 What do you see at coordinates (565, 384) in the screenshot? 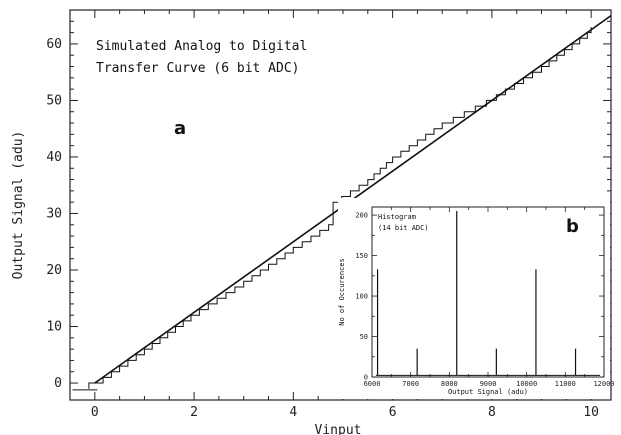
I see `inset-x-tick-label: 11000` at bounding box center [565, 384].